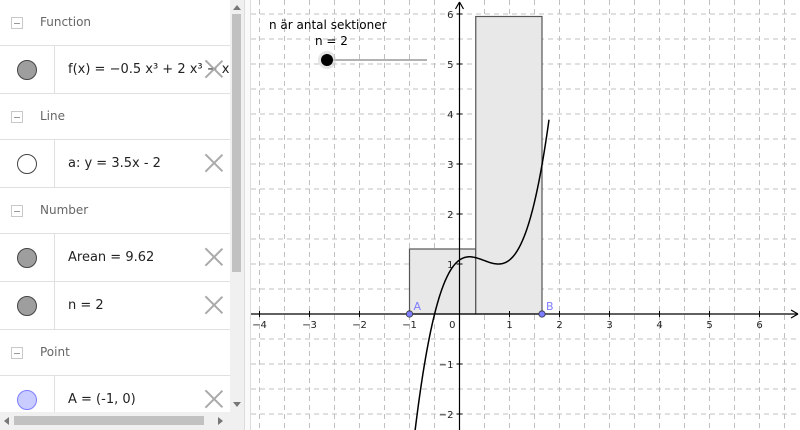 This screenshot has width=800, height=430. What do you see at coordinates (446, 415) in the screenshot?
I see `y-tick-label: −2` at bounding box center [446, 415].